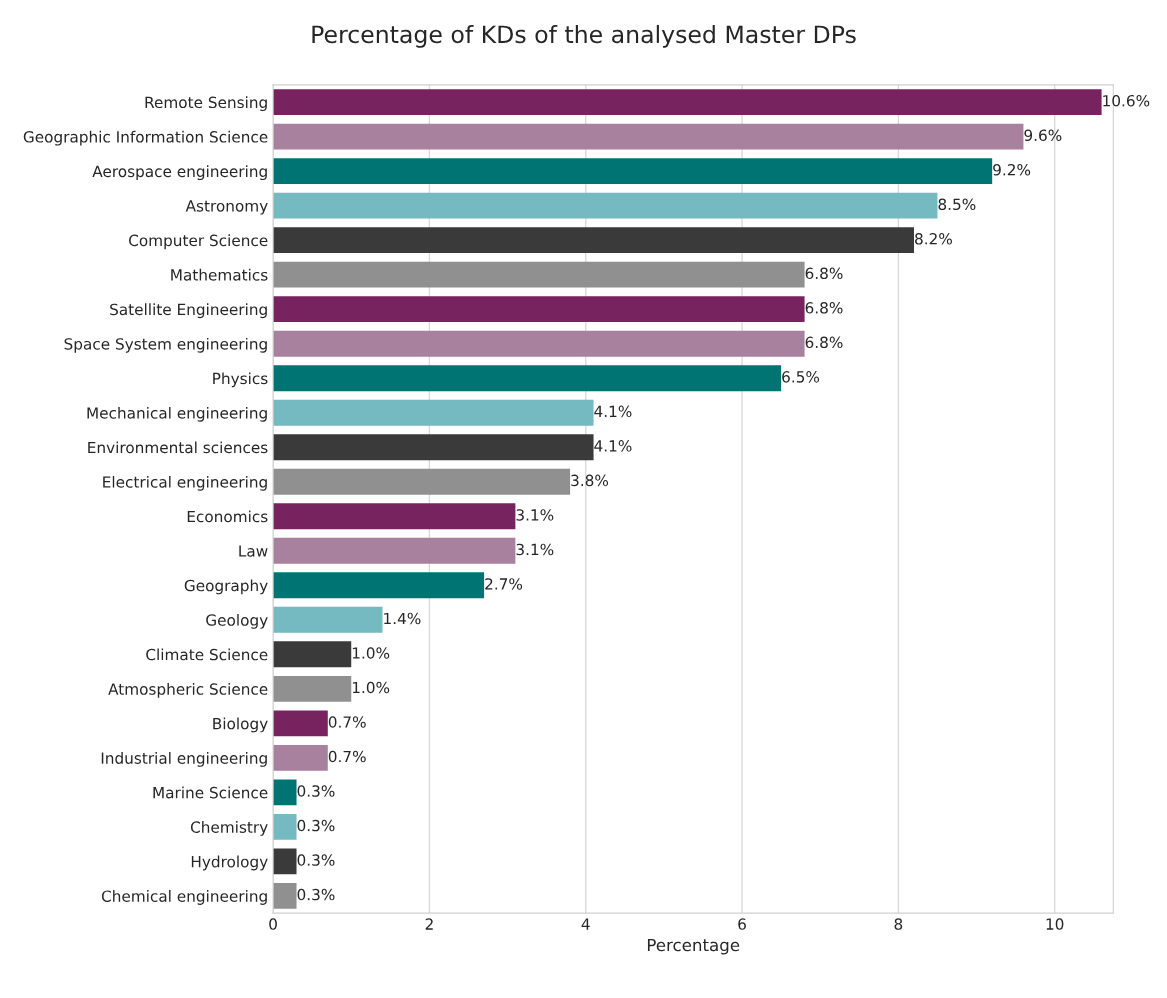 This screenshot has height=998, width=1167. What do you see at coordinates (188, 690) in the screenshot?
I see `y-tick-label: Atmospheric Science` at bounding box center [188, 690].